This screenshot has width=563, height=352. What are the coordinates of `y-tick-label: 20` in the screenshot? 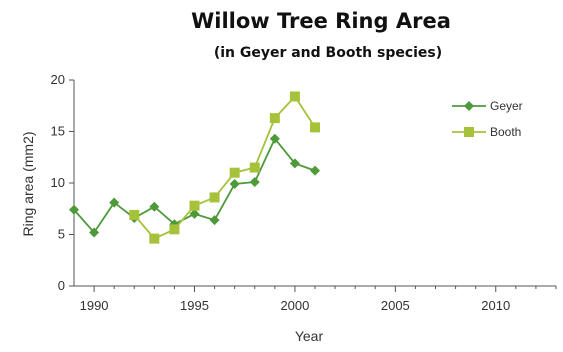 It's located at (58, 79).